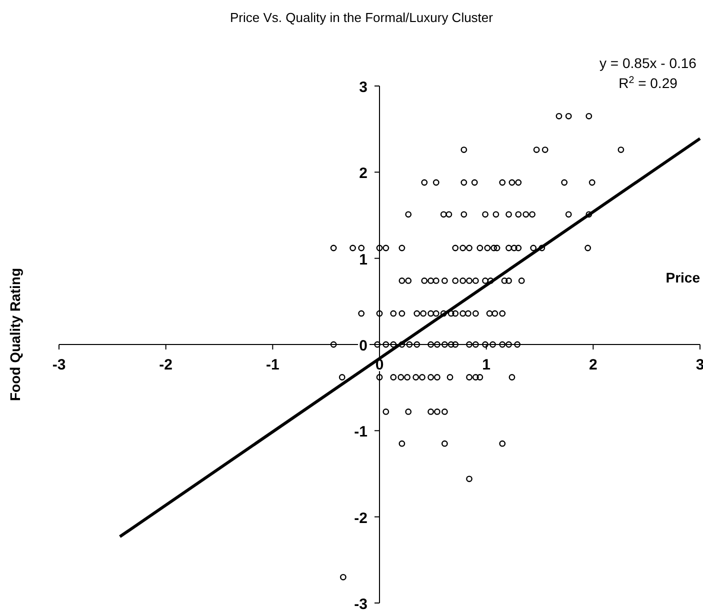 The image size is (703, 614). What do you see at coordinates (166, 365) in the screenshot?
I see `x-tick-label: -2` at bounding box center [166, 365].